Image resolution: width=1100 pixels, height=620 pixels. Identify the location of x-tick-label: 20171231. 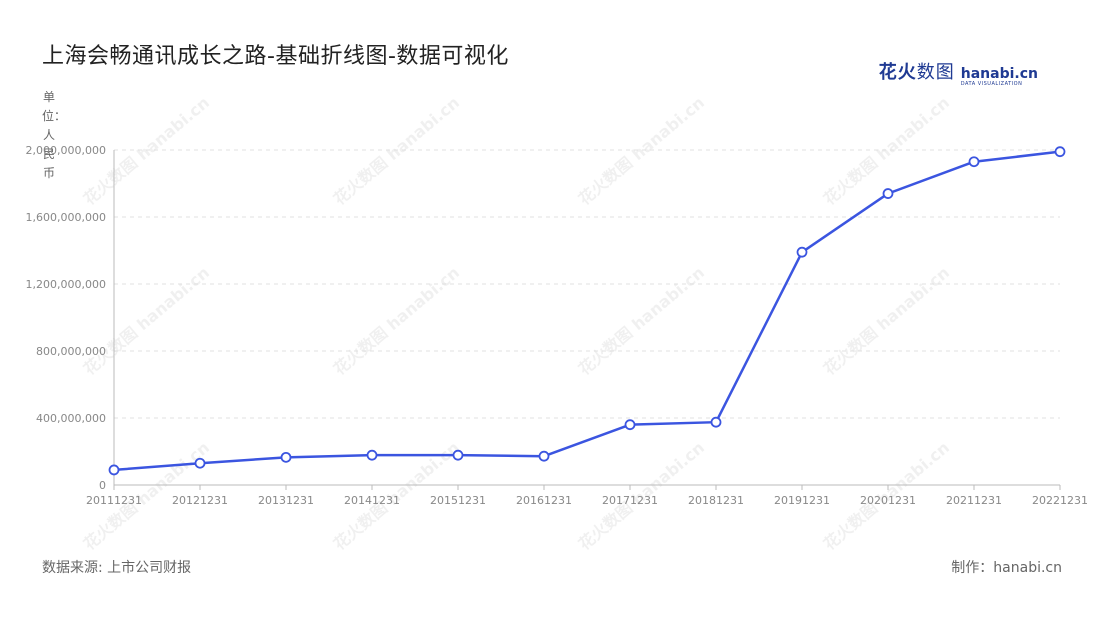
(630, 500).